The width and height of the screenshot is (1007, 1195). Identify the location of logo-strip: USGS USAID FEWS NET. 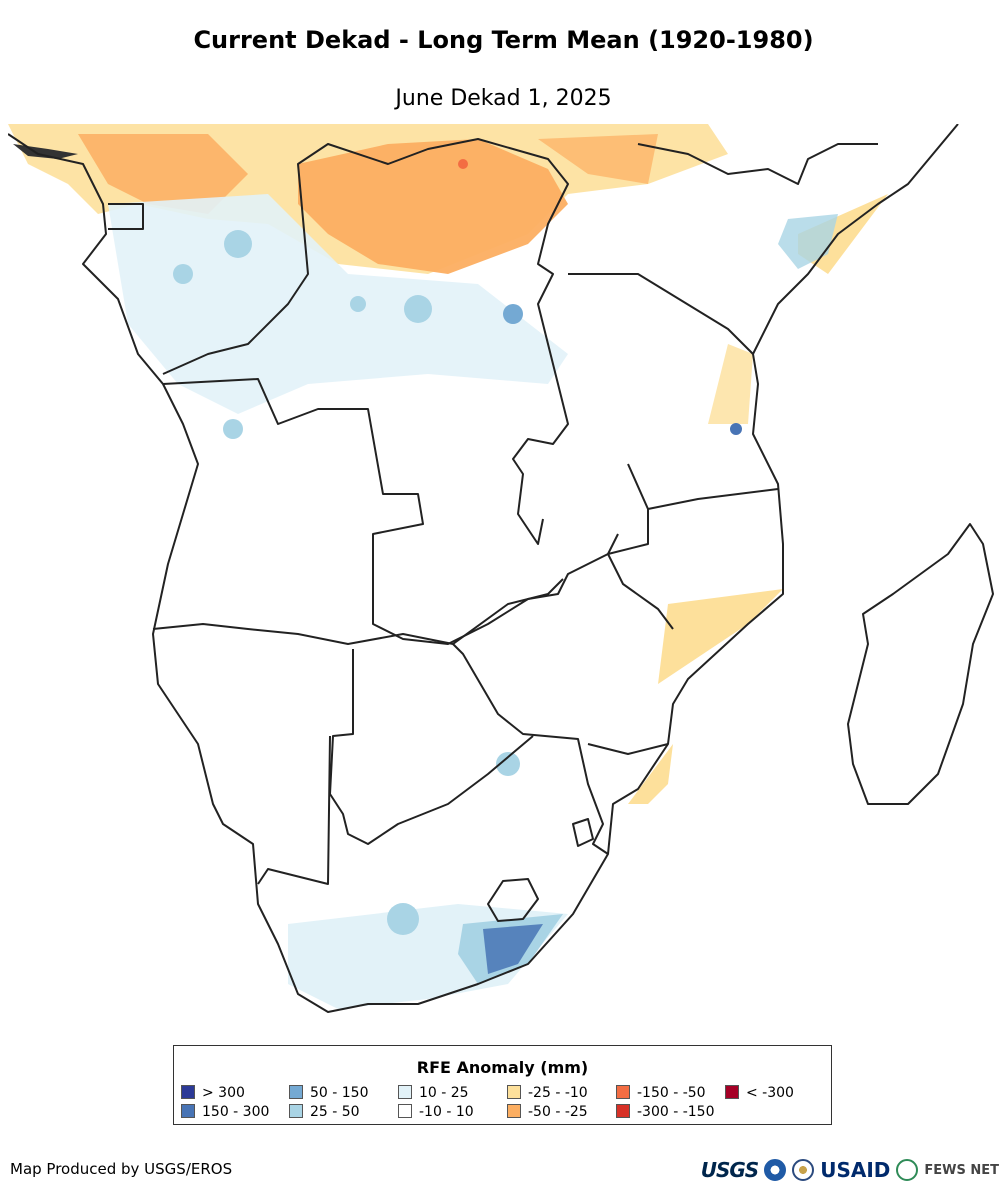
(850, 1170).